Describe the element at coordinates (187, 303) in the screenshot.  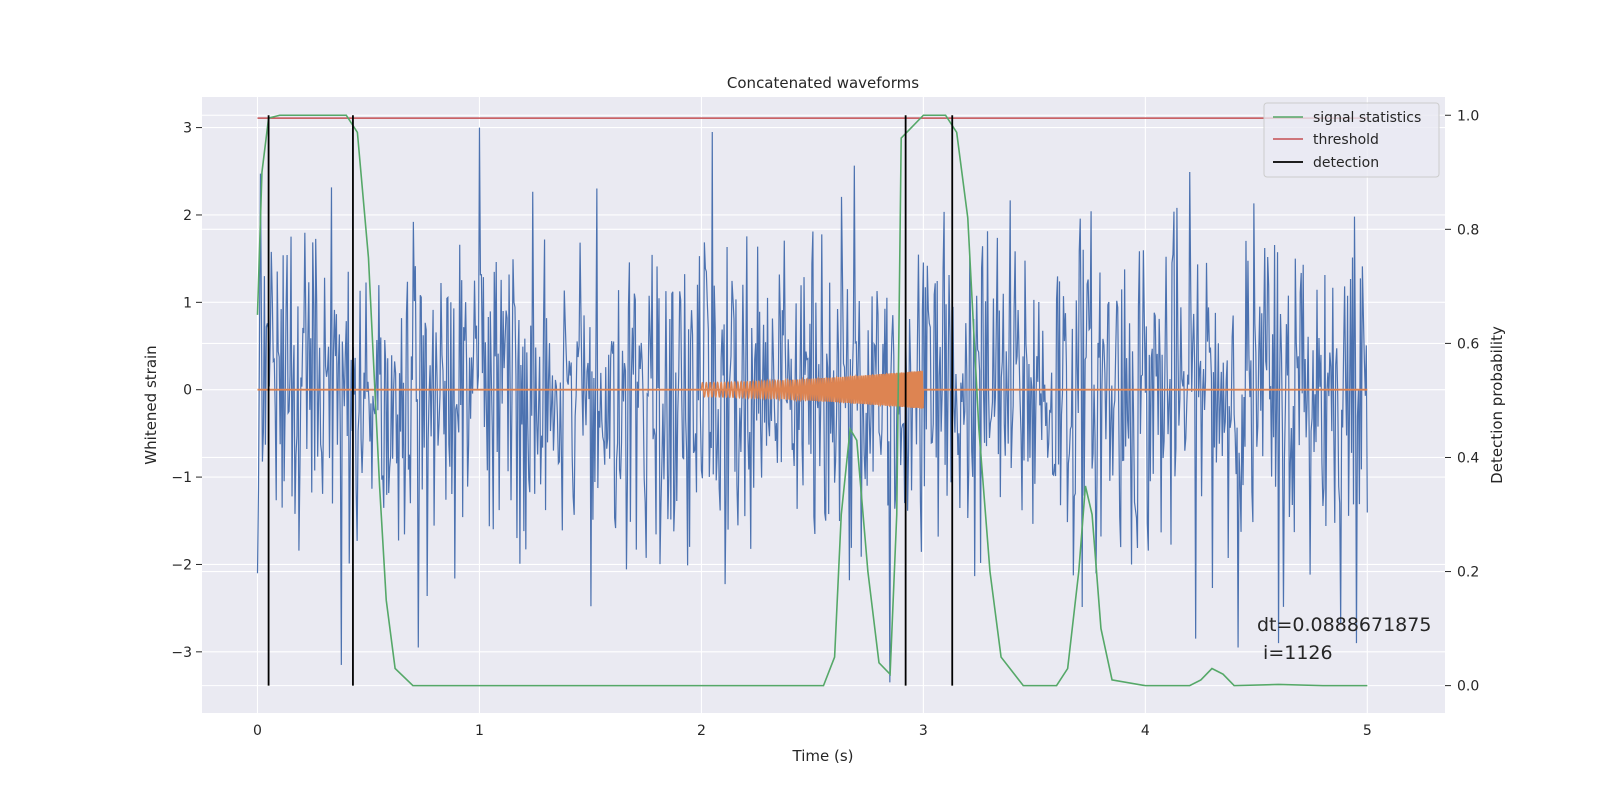
I see `y-left-tick-label: 1` at that location.